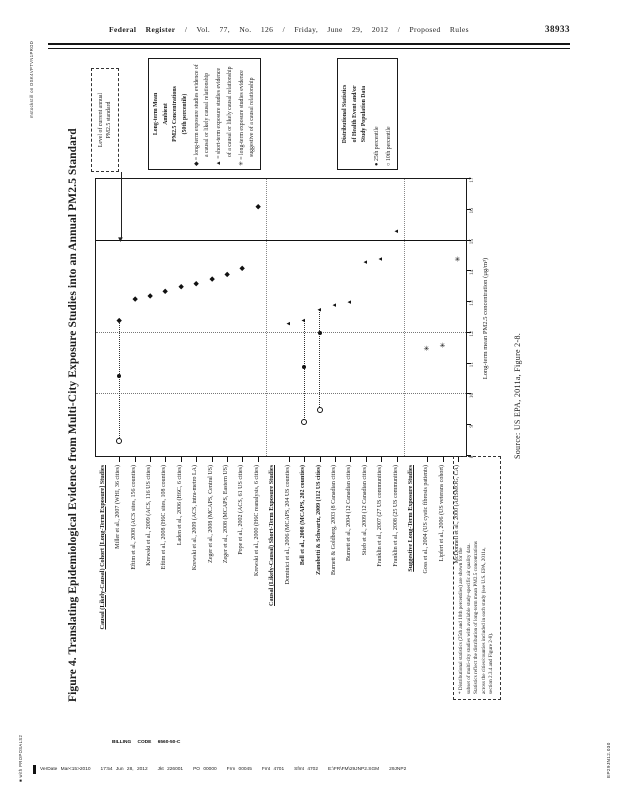  What do you see at coordinates (20, 758) in the screenshot?
I see `margin-stamp-bottom: ■ with PROPOSALS2` at bounding box center [20, 758].